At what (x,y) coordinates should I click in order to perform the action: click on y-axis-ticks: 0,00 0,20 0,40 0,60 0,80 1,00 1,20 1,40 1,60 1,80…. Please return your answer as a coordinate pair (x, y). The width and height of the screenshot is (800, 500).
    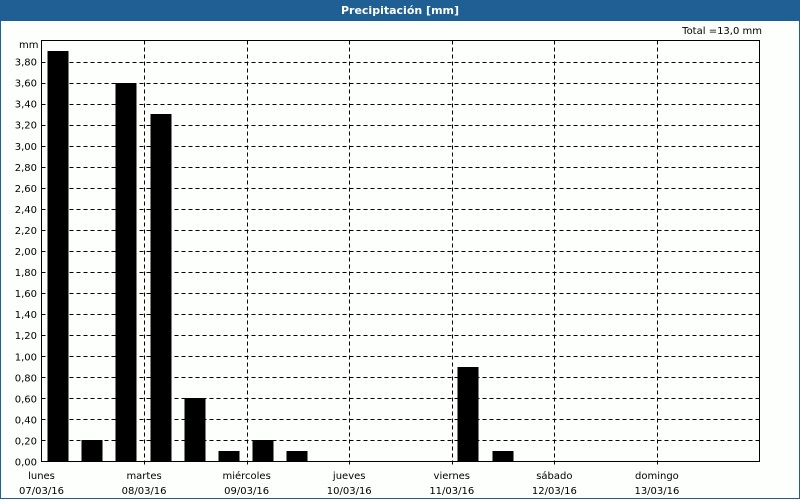
    Looking at the image, I should click on (26, 263).